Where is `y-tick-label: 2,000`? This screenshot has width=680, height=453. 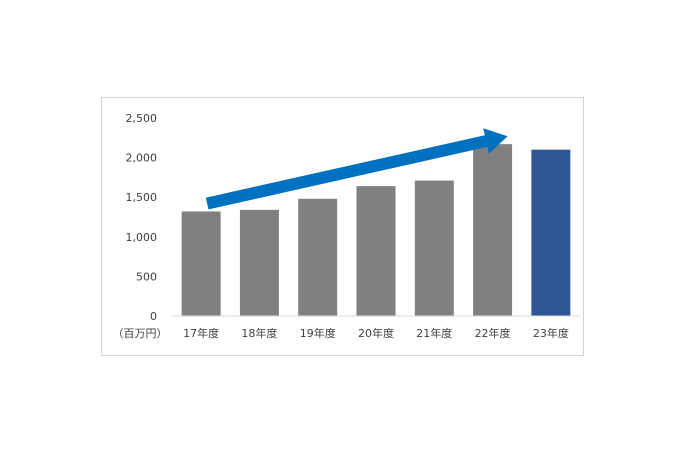
y-tick-label: 2,000 is located at coordinates (142, 158).